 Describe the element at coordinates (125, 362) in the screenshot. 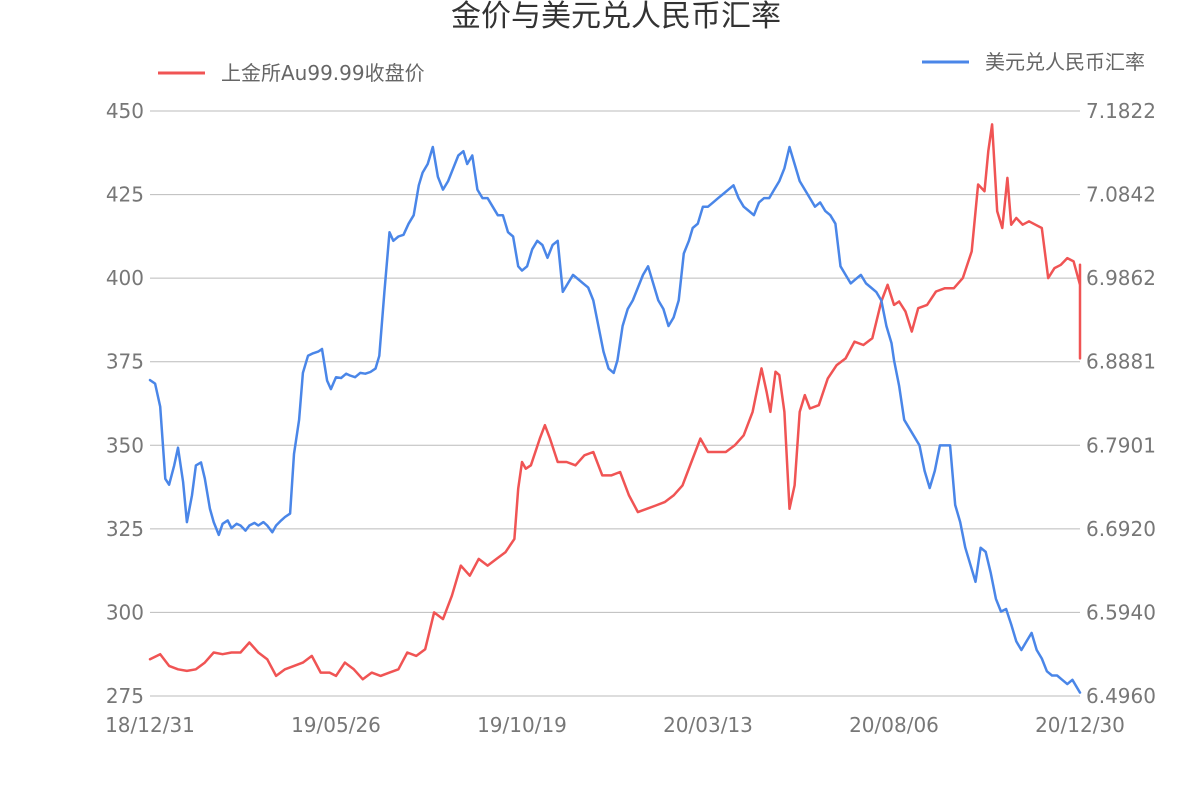

I see `left-tick-label: 375` at that location.